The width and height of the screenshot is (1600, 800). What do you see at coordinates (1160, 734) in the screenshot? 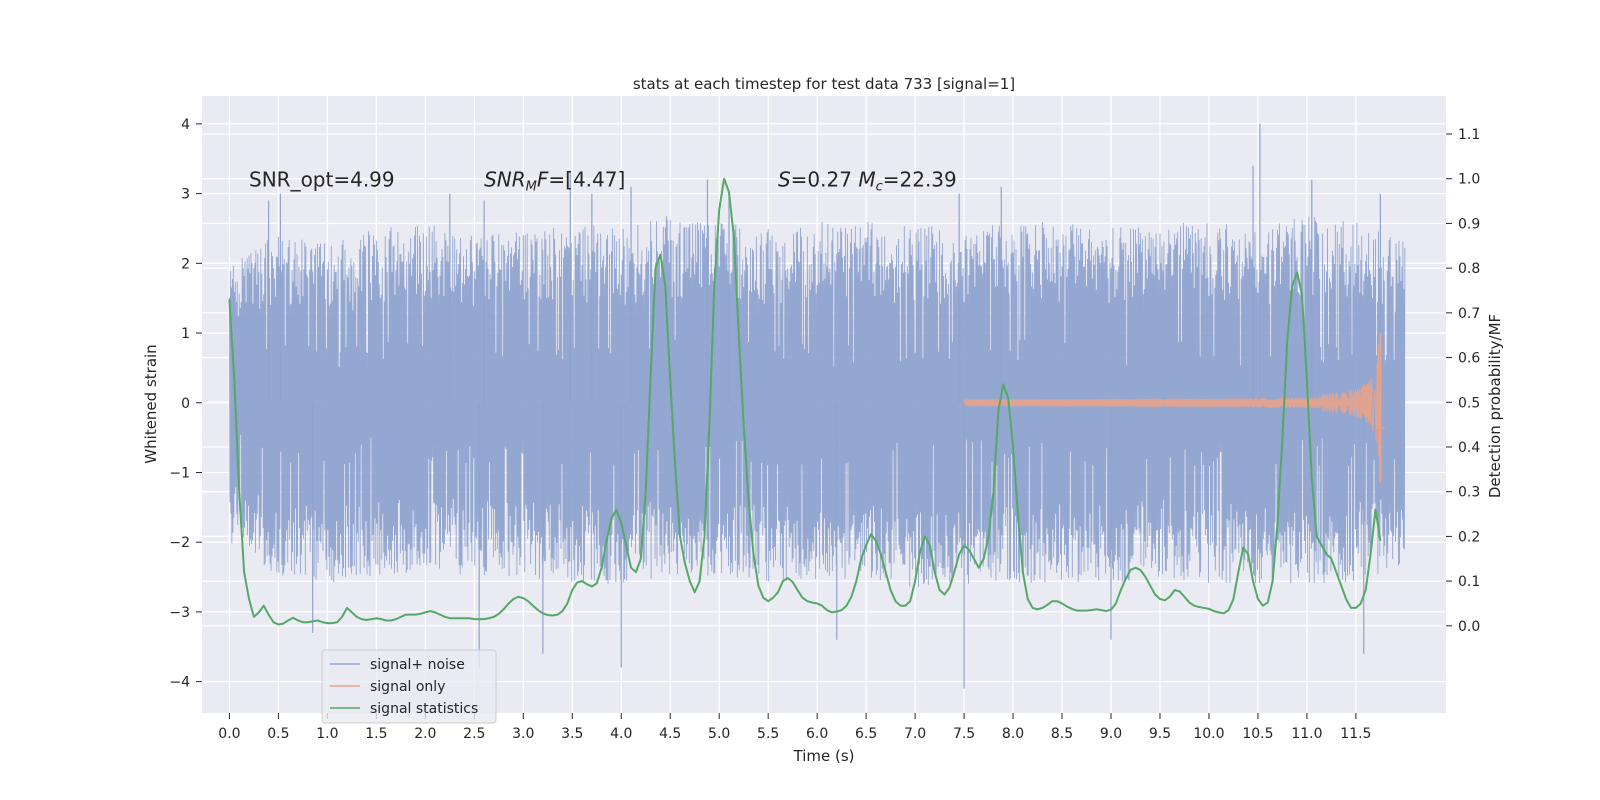
I see `x-tick-label: 9.5` at bounding box center [1160, 734].